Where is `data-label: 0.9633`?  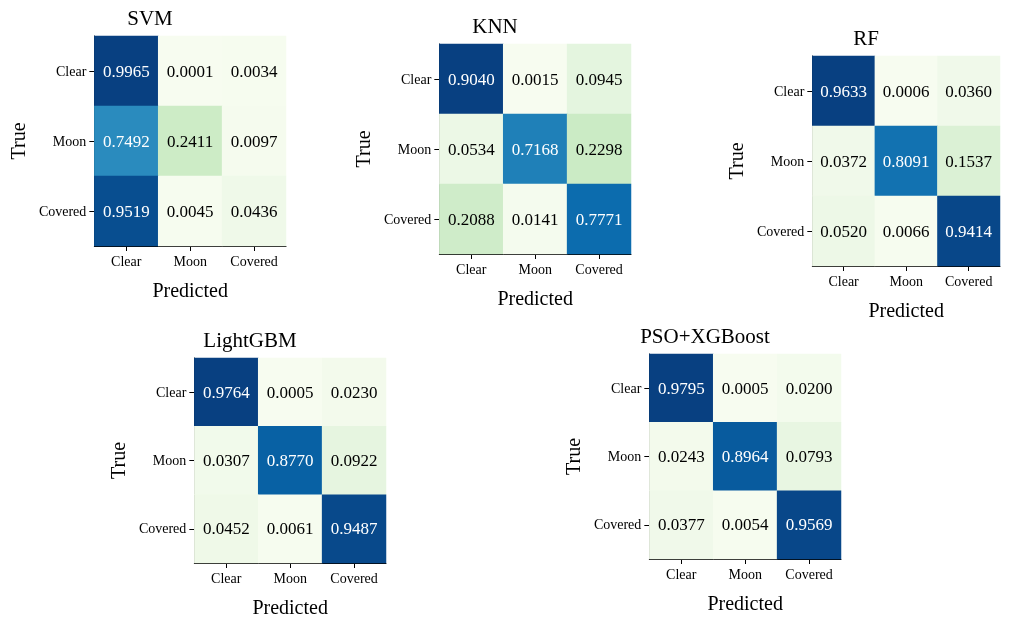 data-label: 0.9633 is located at coordinates (843, 91).